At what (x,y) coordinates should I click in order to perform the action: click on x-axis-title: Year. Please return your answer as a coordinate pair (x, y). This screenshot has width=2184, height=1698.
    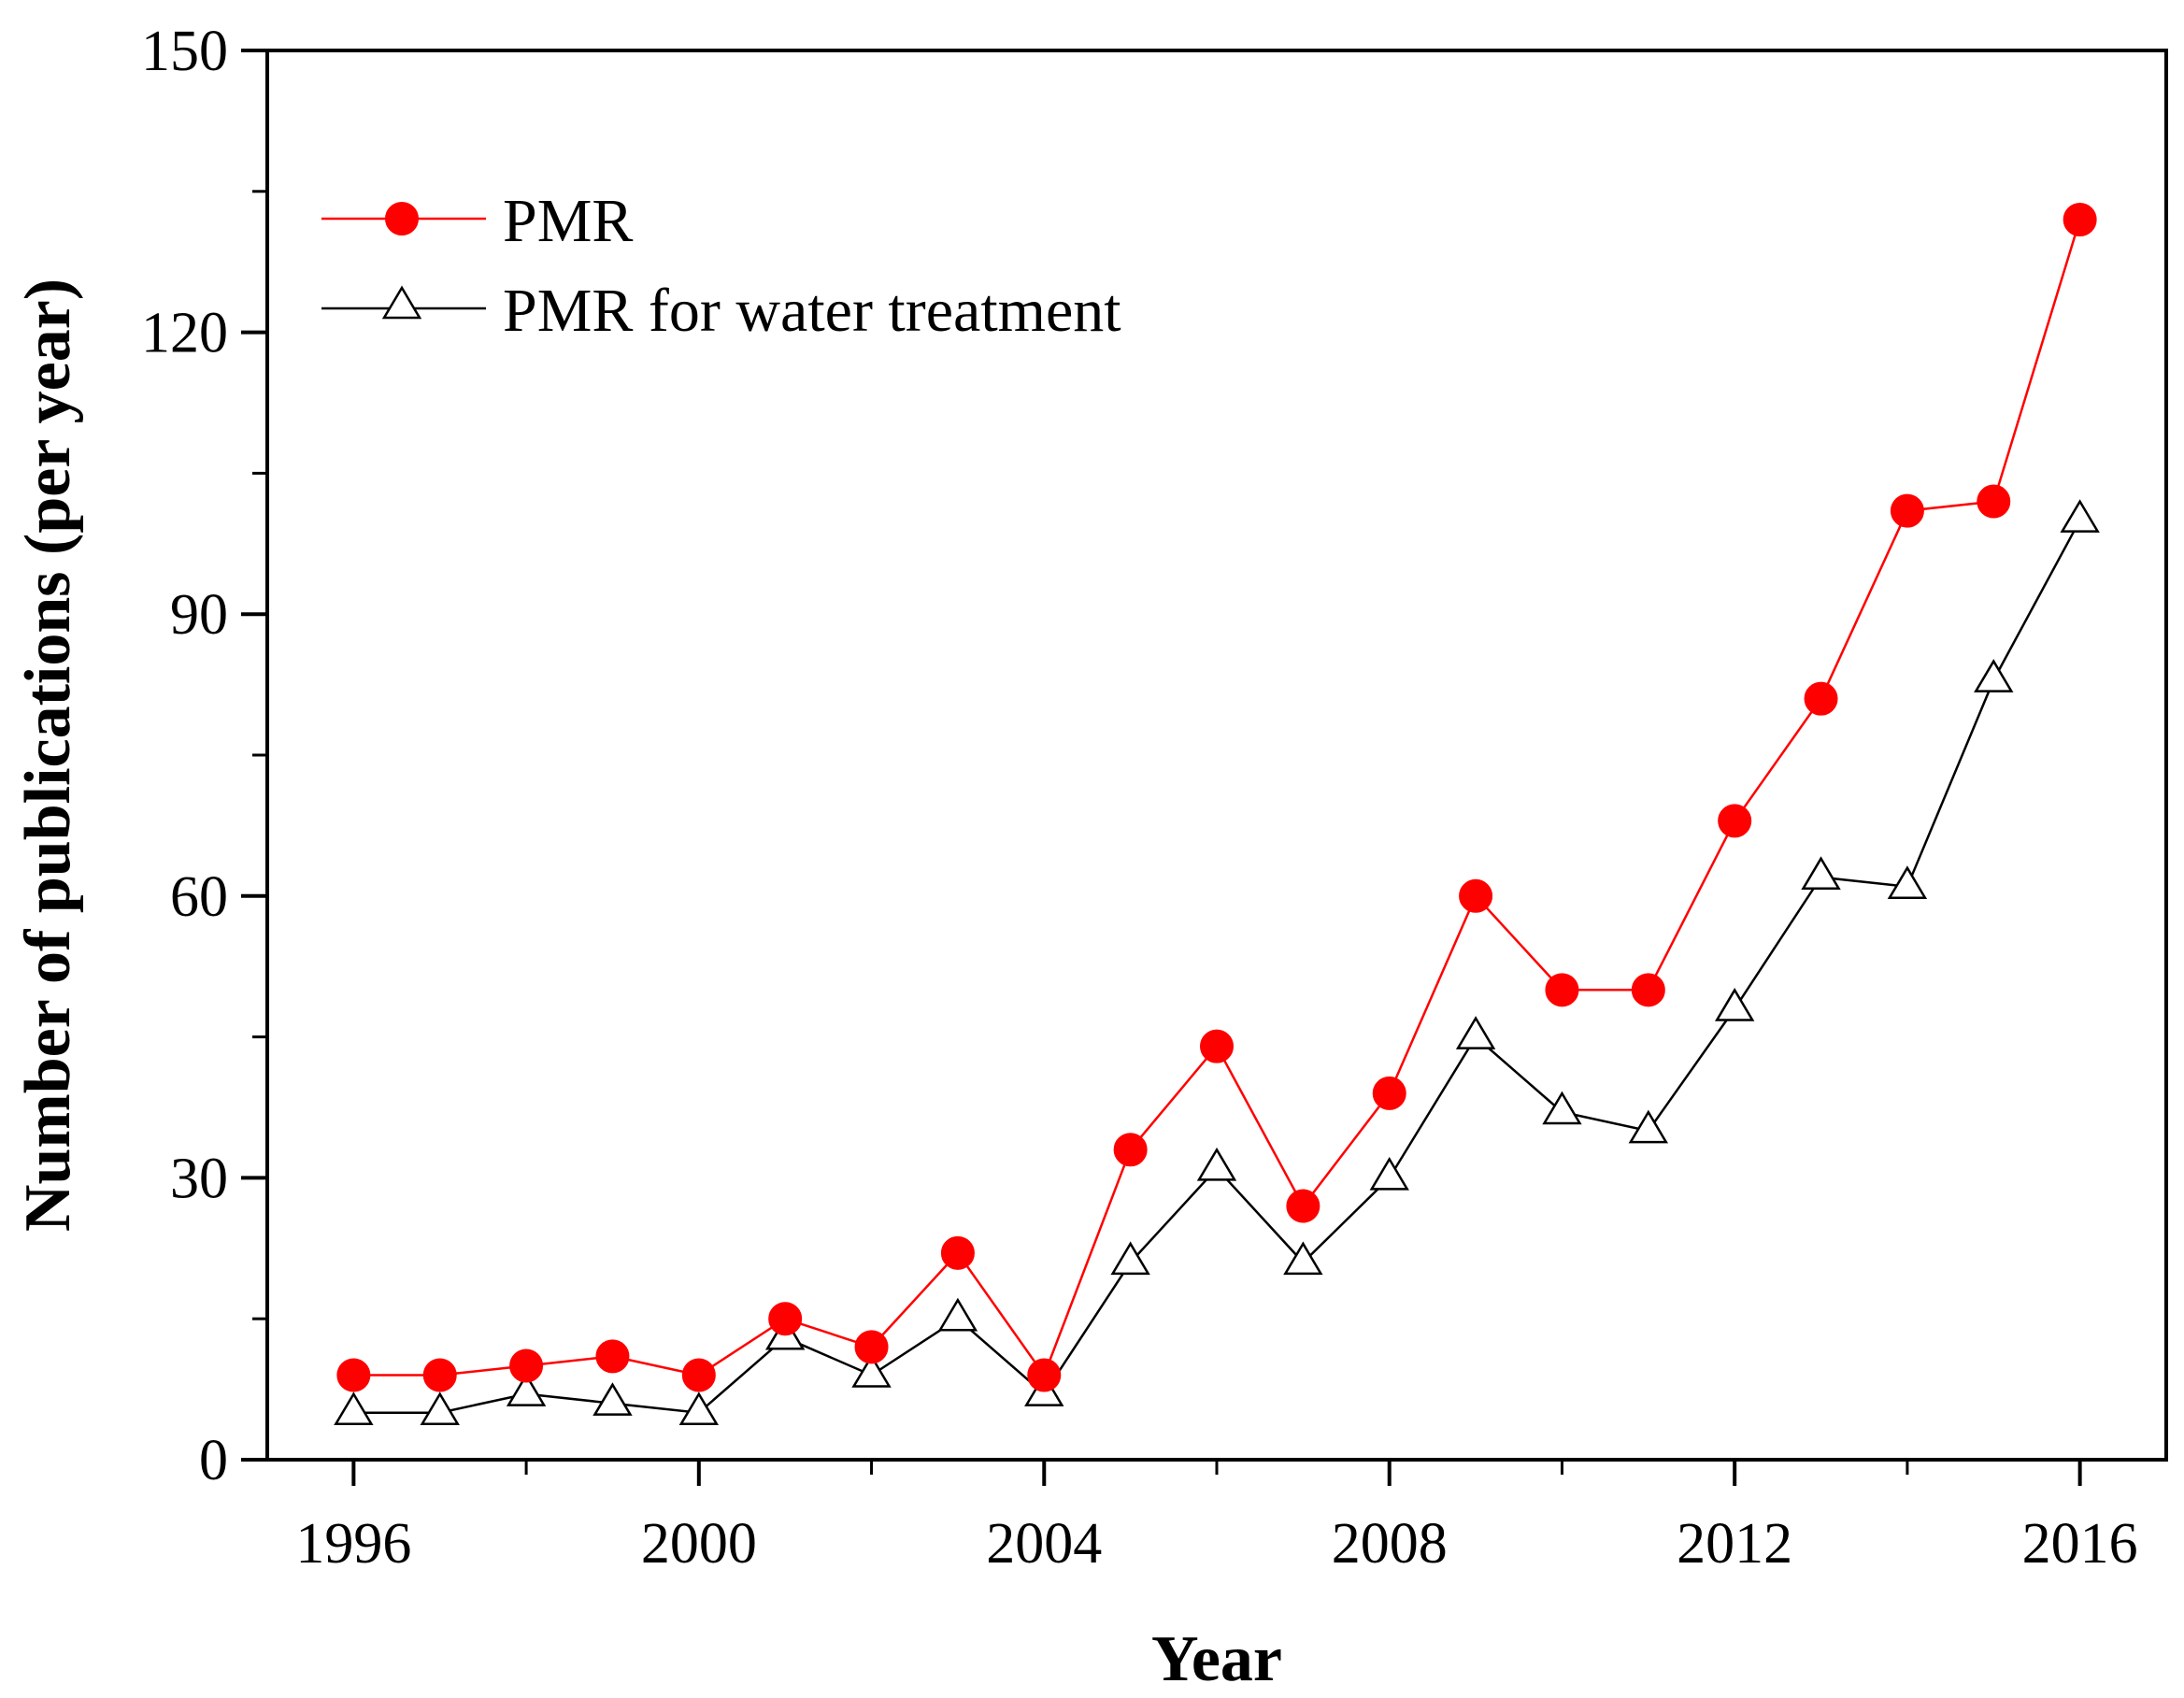
    Looking at the image, I should click on (1216, 1659).